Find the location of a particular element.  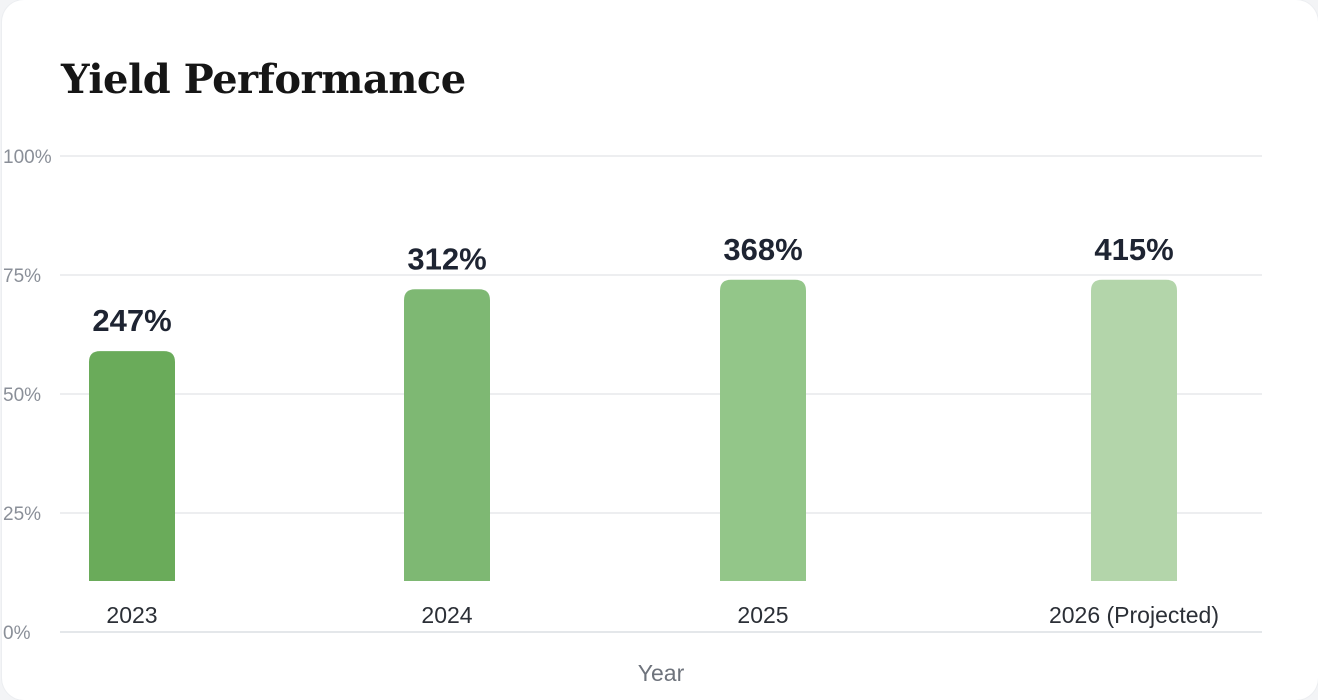

y-tick-label: 25% is located at coordinates (22, 514).